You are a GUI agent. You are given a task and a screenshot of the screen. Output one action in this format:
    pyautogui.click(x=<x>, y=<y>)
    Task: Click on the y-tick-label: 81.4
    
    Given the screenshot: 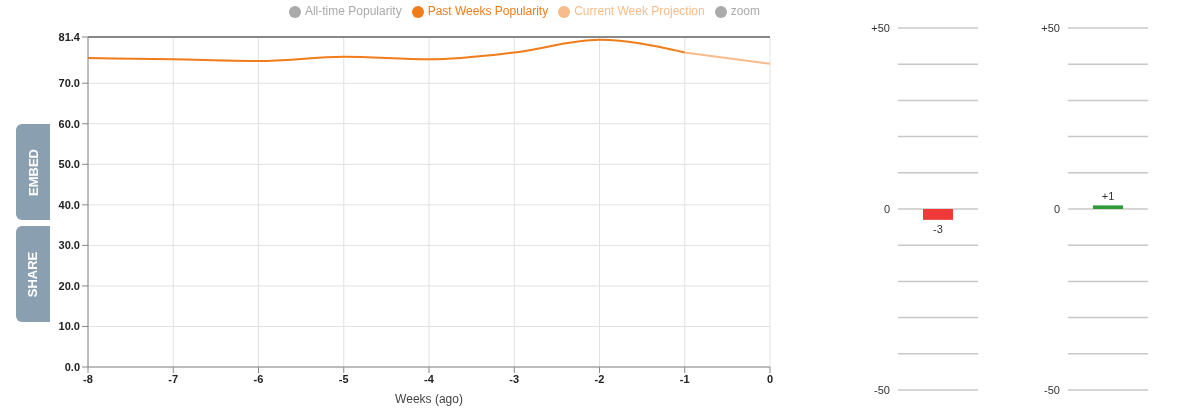 What is the action you would take?
    pyautogui.click(x=69, y=36)
    